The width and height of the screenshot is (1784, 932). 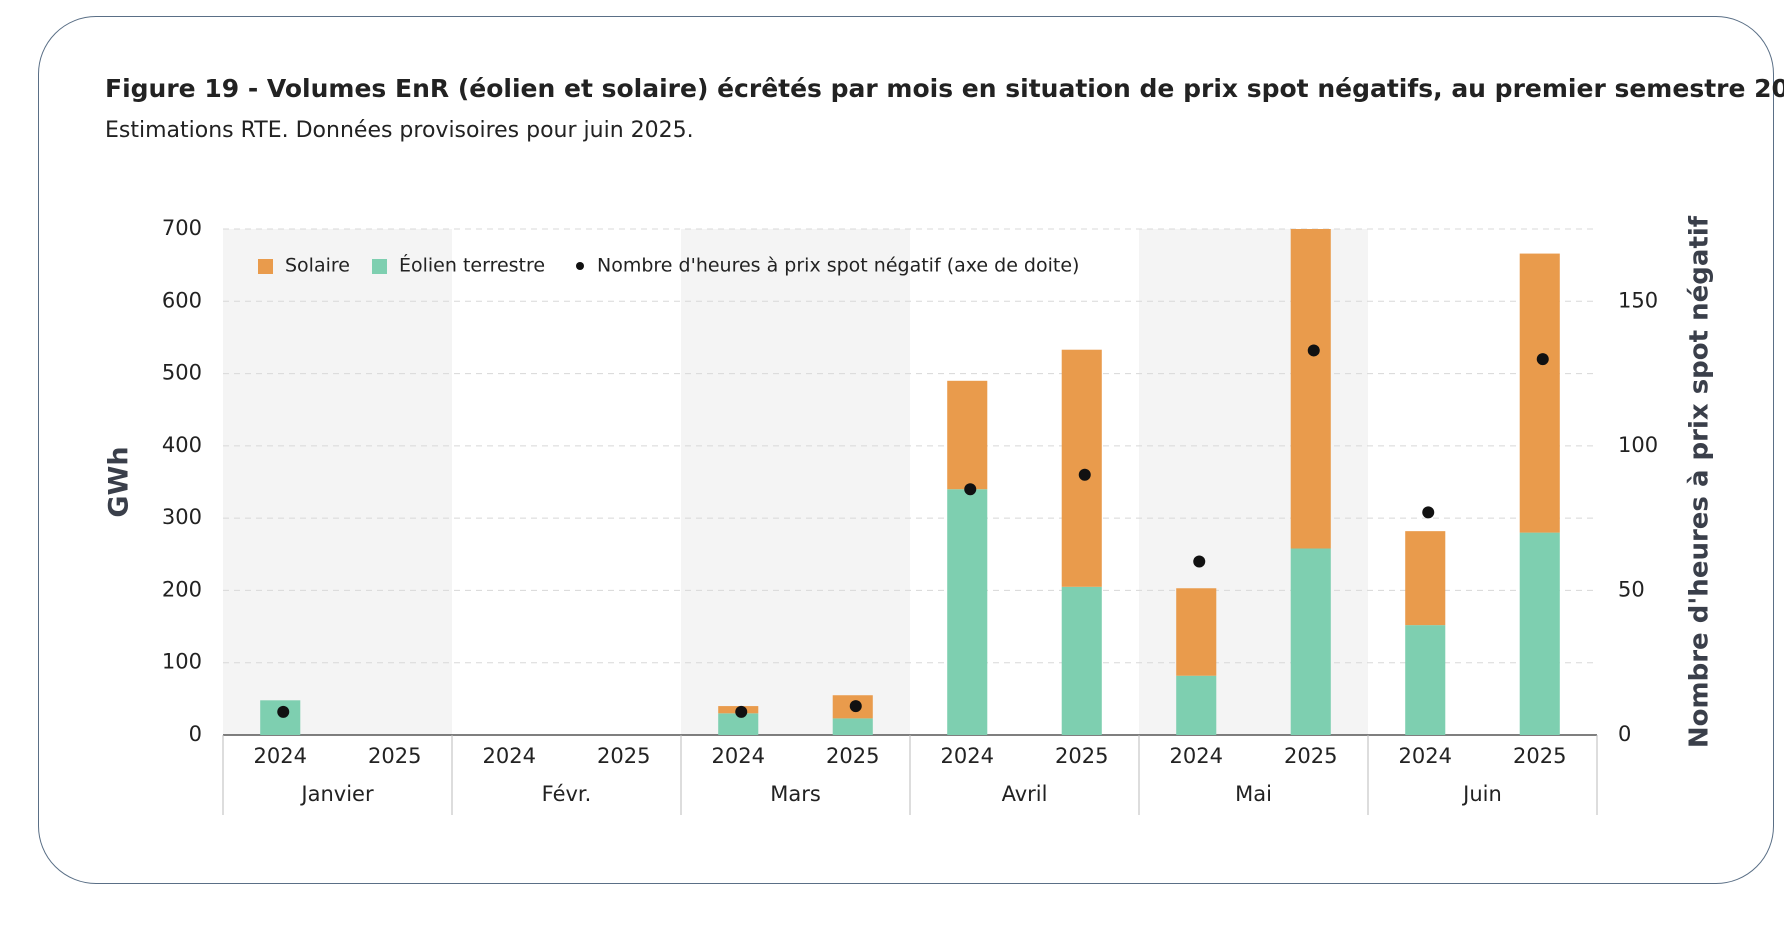 What do you see at coordinates (336, 794) in the screenshot?
I see `group-label: Janvier` at bounding box center [336, 794].